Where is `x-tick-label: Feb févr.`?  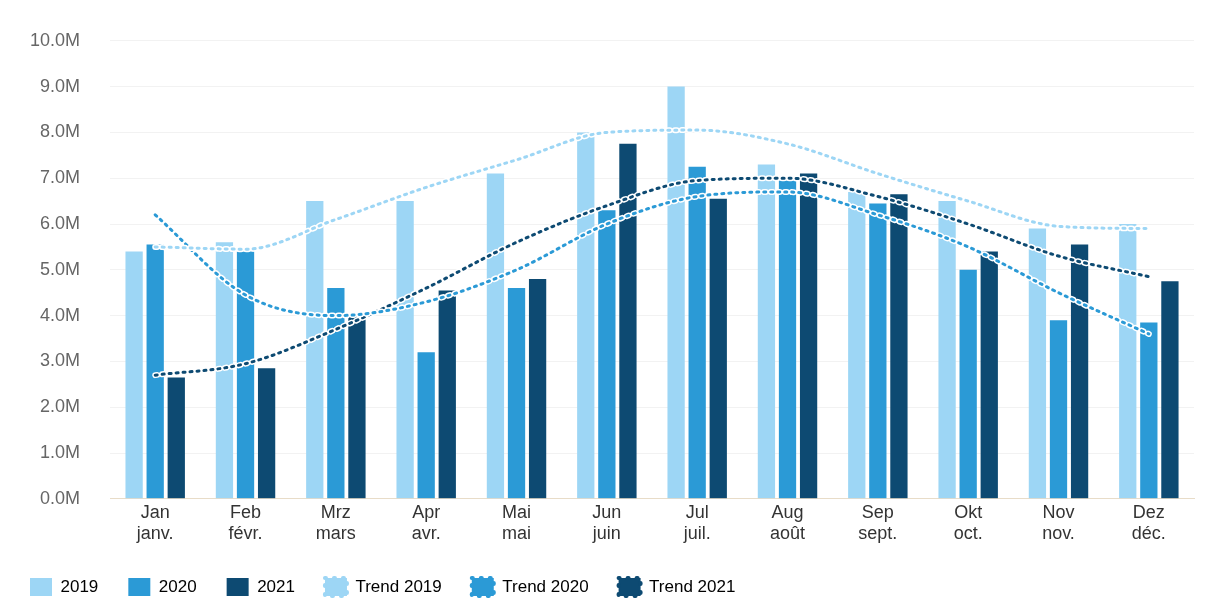 x-tick-label: Feb févr. is located at coordinates (245, 522).